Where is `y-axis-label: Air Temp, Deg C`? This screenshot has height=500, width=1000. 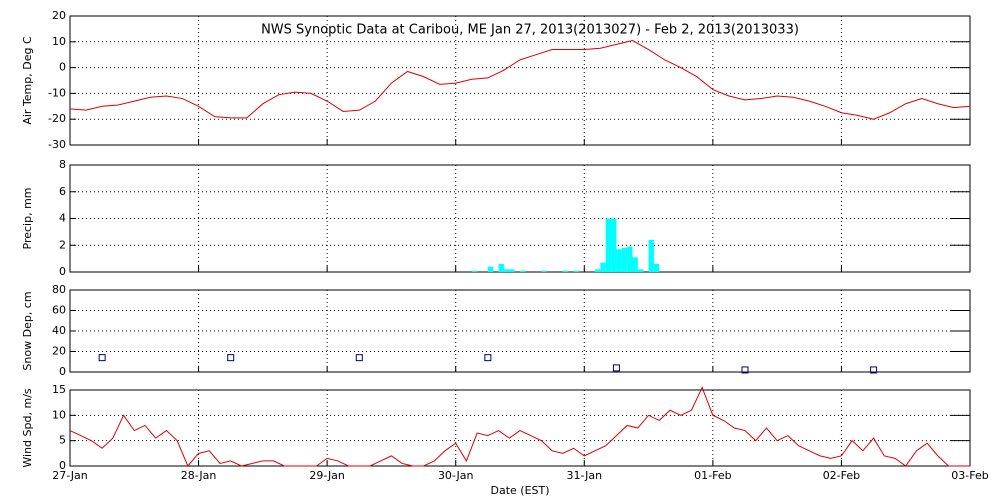 y-axis-label: Air Temp, Deg C is located at coordinates (27, 80).